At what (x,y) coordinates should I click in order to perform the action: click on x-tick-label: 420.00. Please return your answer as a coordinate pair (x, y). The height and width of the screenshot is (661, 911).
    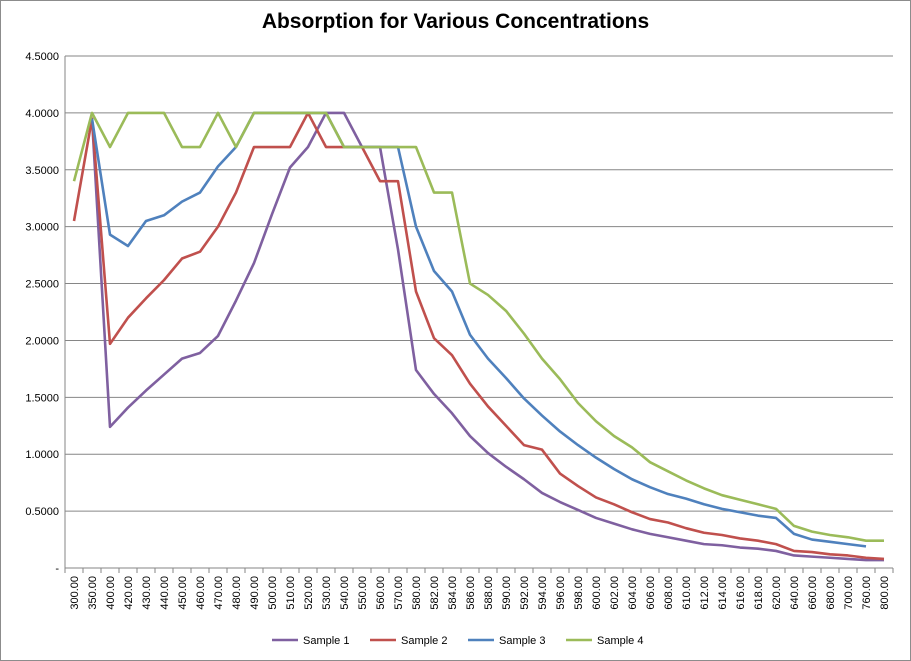
    Looking at the image, I should click on (129, 593).